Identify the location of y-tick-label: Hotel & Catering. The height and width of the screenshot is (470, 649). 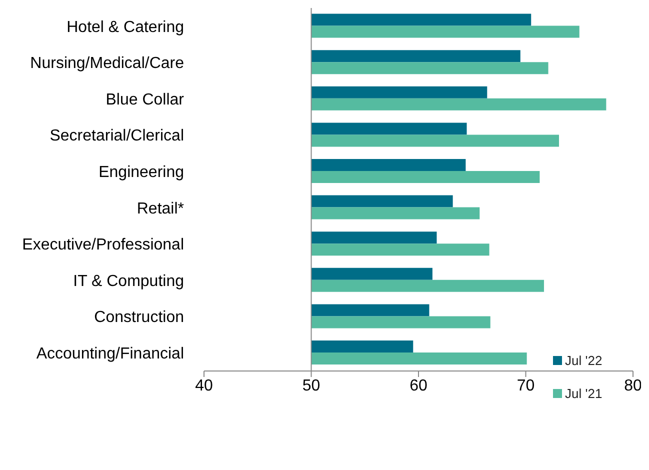
(125, 27).